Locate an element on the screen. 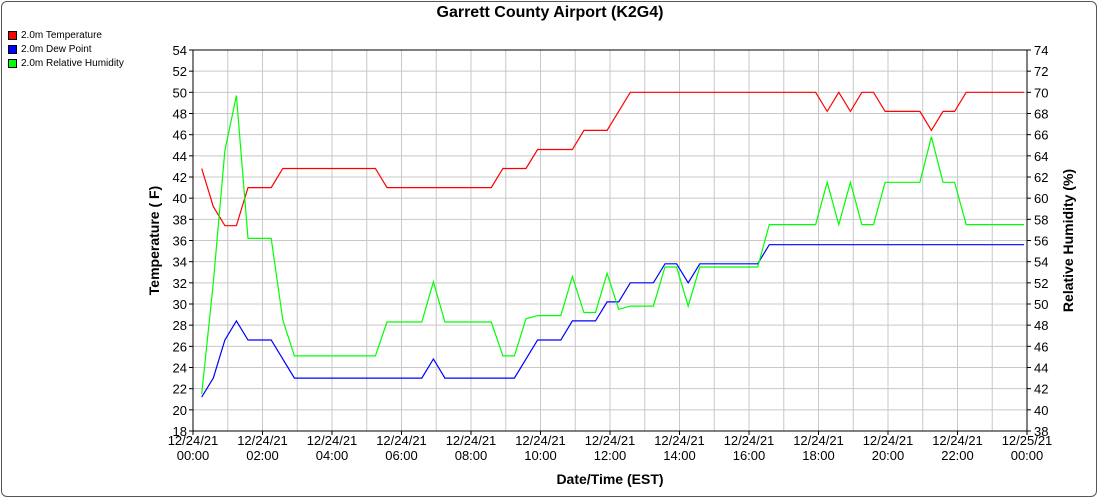 This screenshot has height=500, width=1100. left-tick-label: 50 is located at coordinates (180, 92).